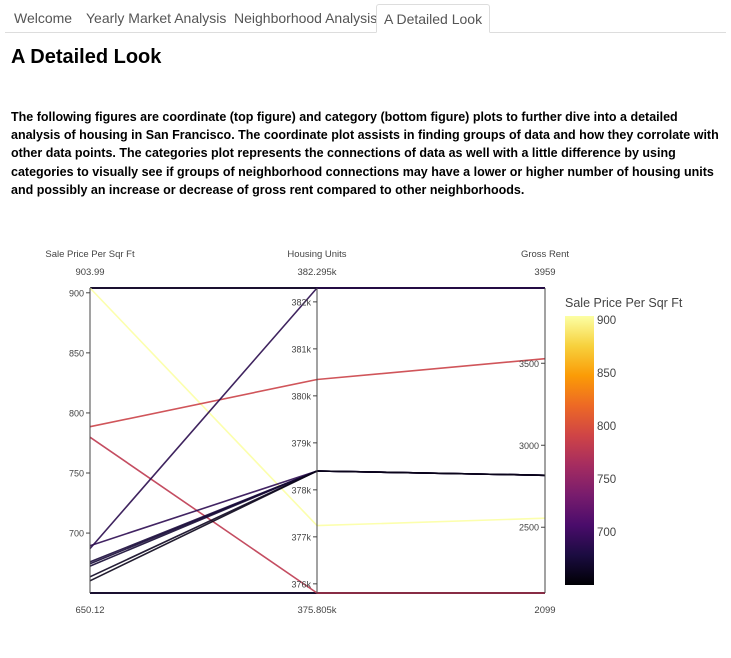 This screenshot has height=658, width=731. What do you see at coordinates (433, 18) in the screenshot?
I see `tab-a-detailed-look: A Detailed Look` at bounding box center [433, 18].